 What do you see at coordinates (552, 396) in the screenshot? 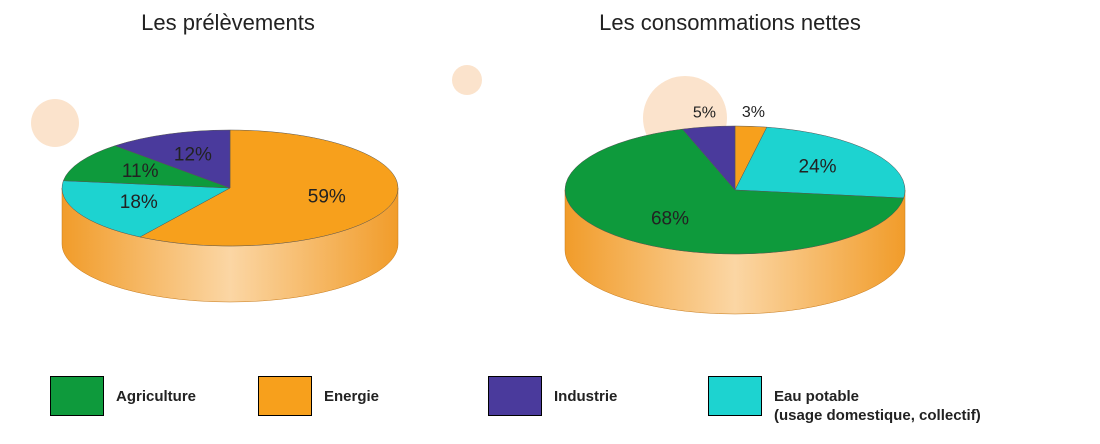
I see `legend-item: Industrie` at bounding box center [552, 396].